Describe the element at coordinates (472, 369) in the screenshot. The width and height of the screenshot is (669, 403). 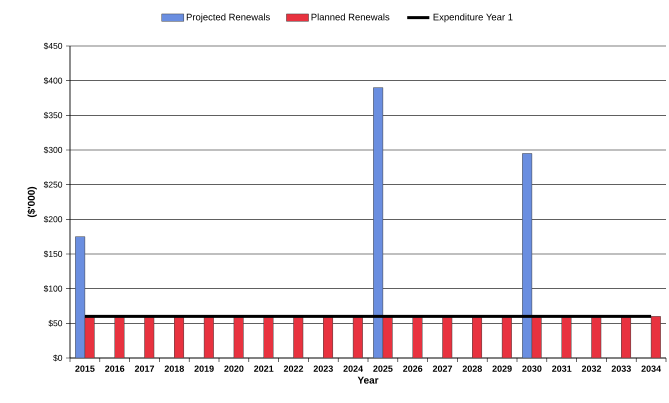
I see `x-tick-label: 2028` at that location.